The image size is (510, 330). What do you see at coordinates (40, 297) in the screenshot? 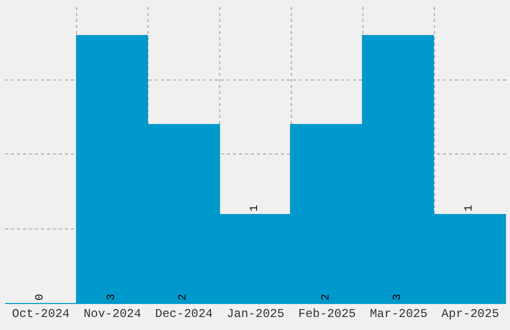
I see `data-label: 0` at bounding box center [40, 297].